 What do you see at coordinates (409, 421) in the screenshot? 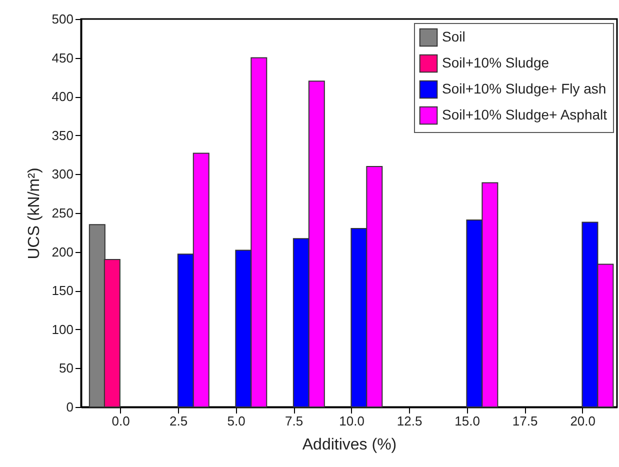
I see `x-tick-label: 12.5` at bounding box center [409, 421].